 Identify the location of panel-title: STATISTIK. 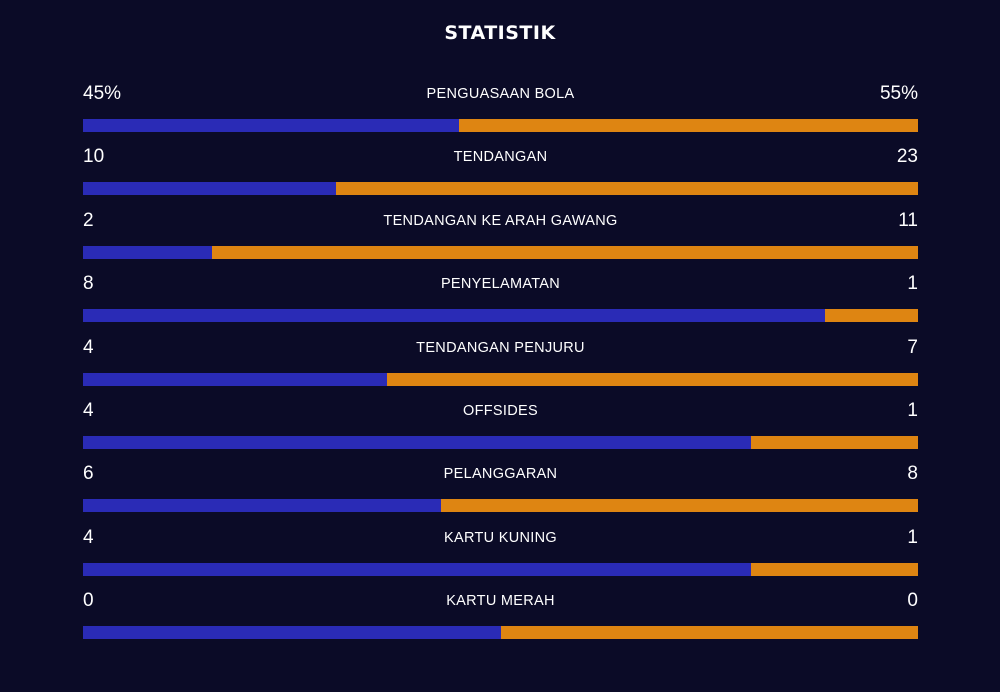
(500, 33).